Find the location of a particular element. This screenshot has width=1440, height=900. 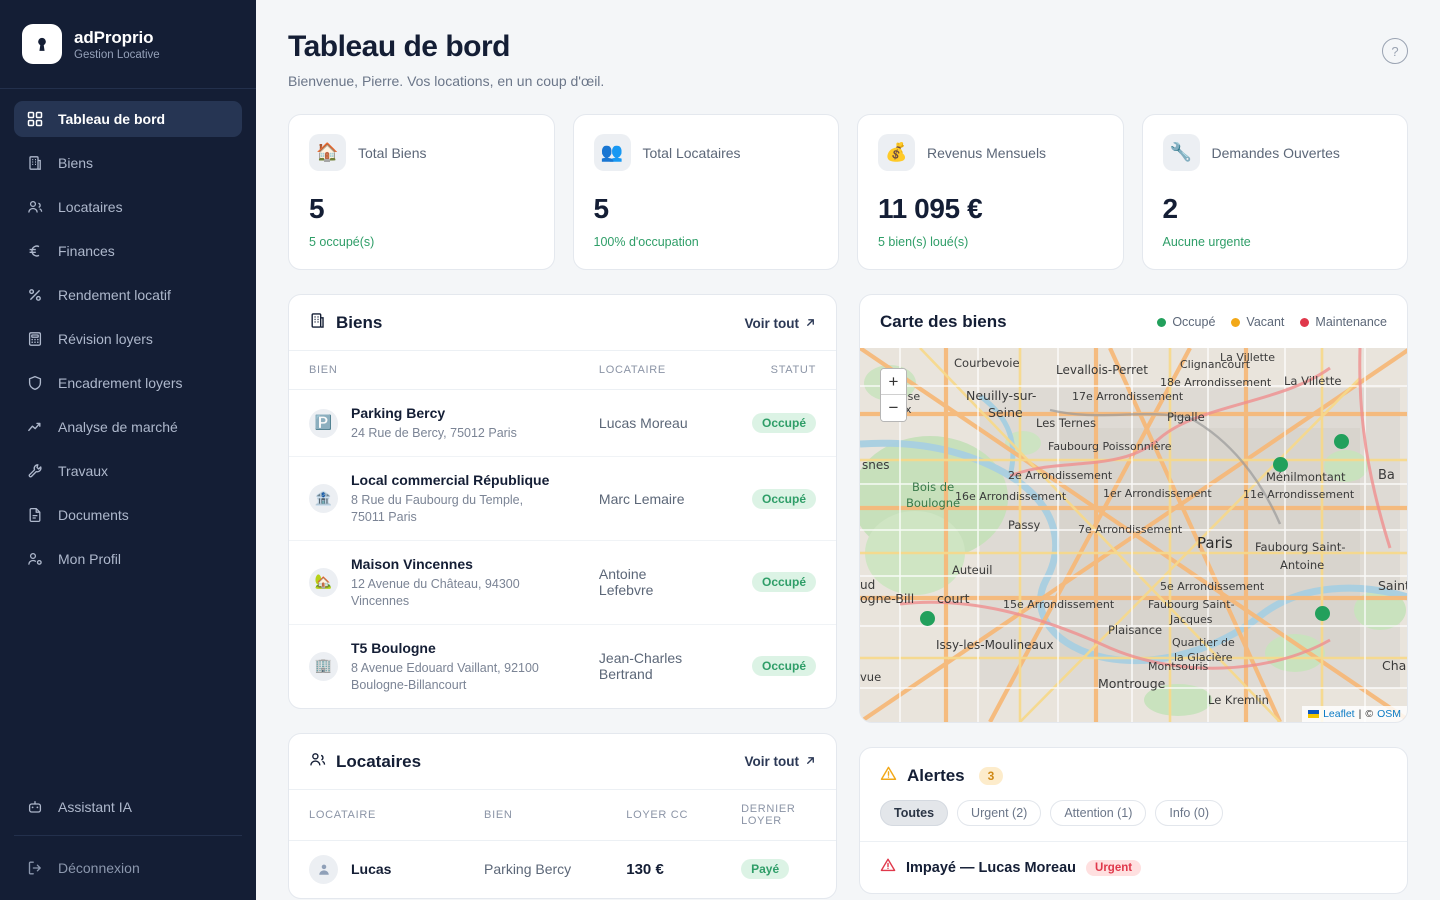

house-emoji: 🏠 is located at coordinates (327, 152).